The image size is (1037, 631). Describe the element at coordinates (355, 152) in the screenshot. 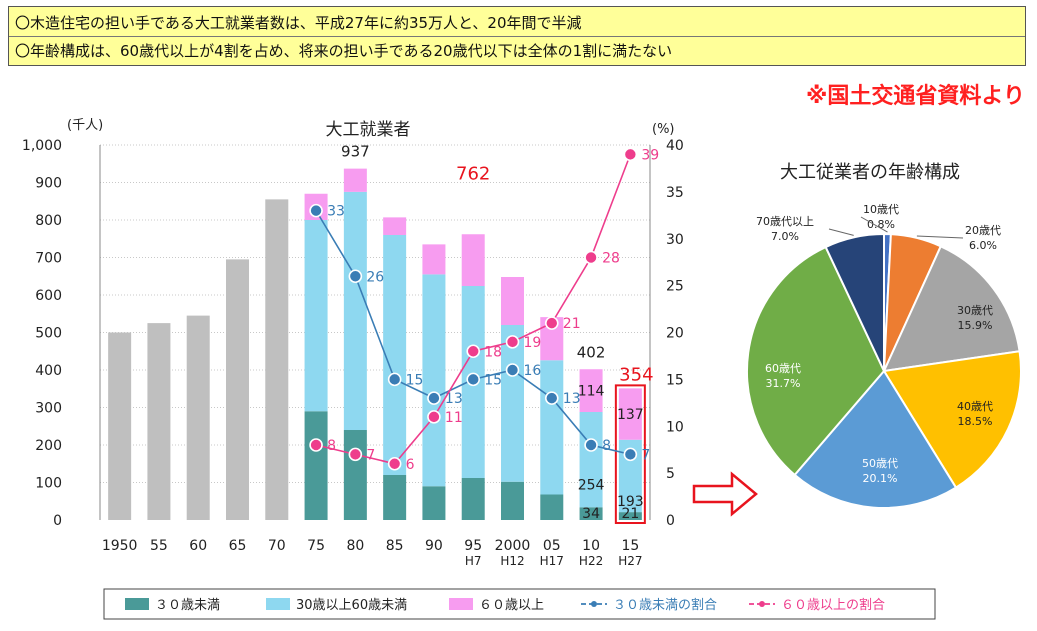

I see `data-annotation: 937` at that location.